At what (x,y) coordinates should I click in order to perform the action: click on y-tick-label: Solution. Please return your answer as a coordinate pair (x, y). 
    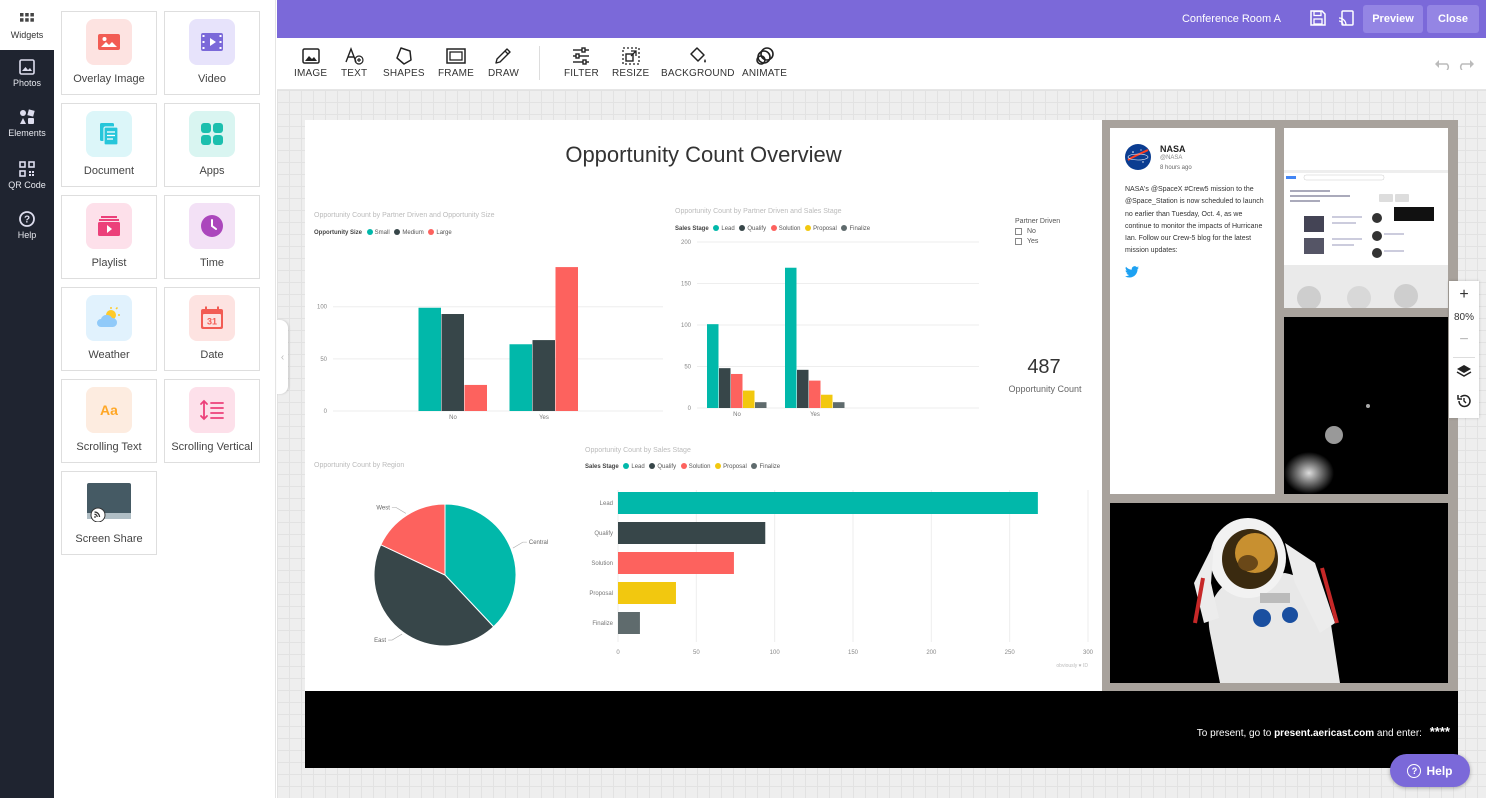
    Looking at the image, I should click on (602, 564).